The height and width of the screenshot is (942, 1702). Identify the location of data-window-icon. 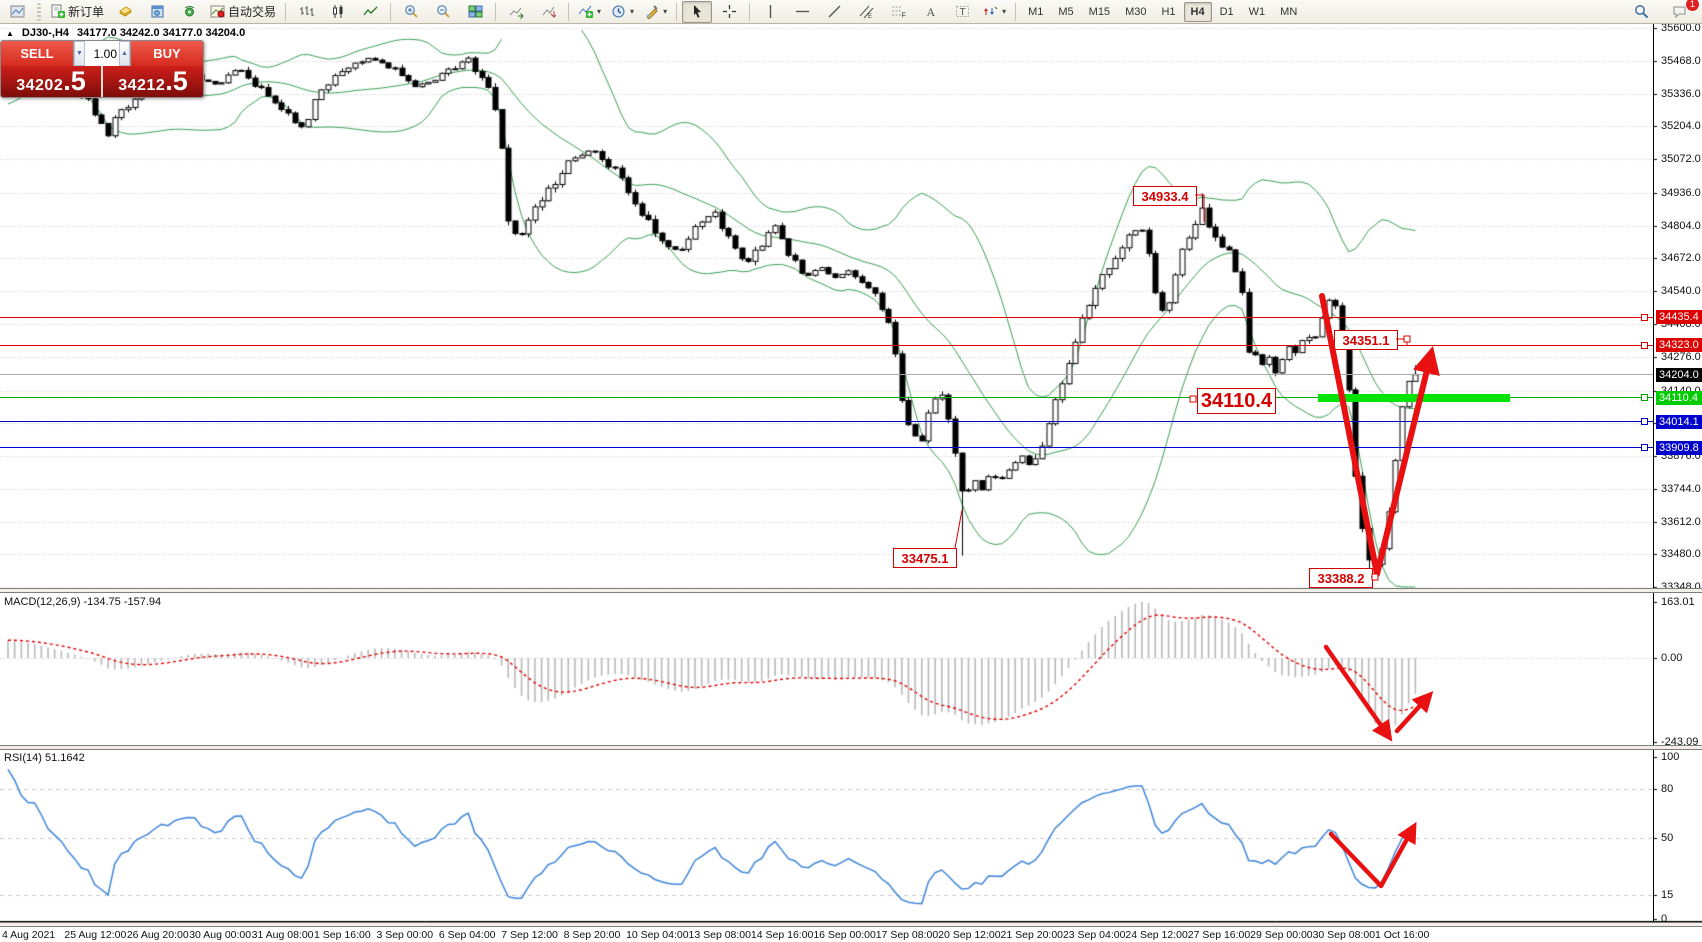
(157, 12).